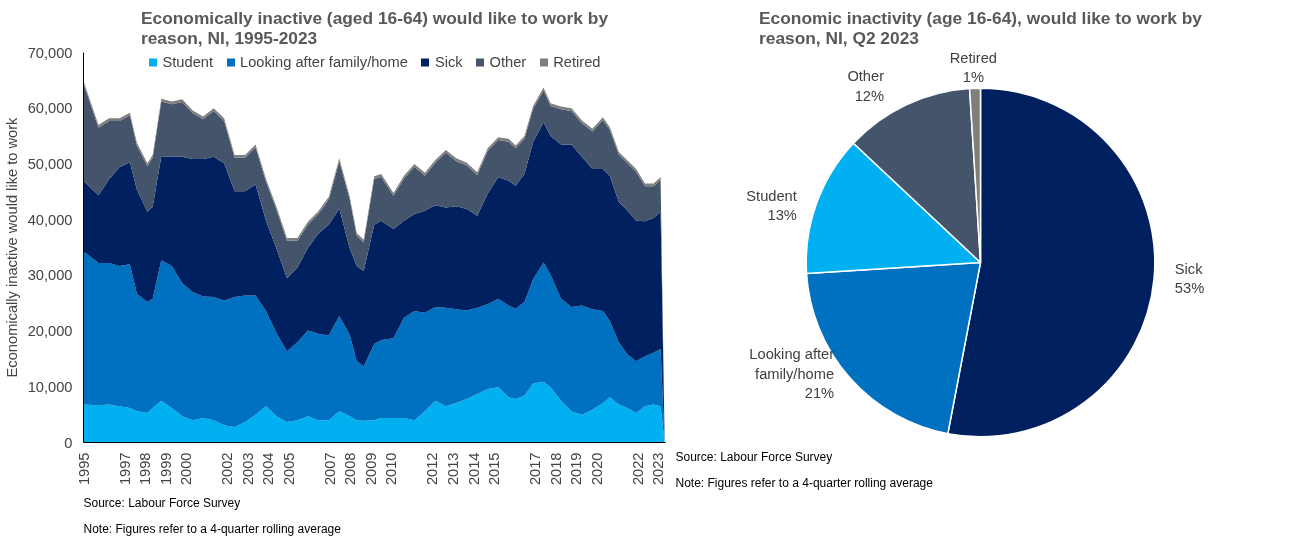 This screenshot has height=553, width=1307. I want to click on legend-label: Sick, so click(448, 62).